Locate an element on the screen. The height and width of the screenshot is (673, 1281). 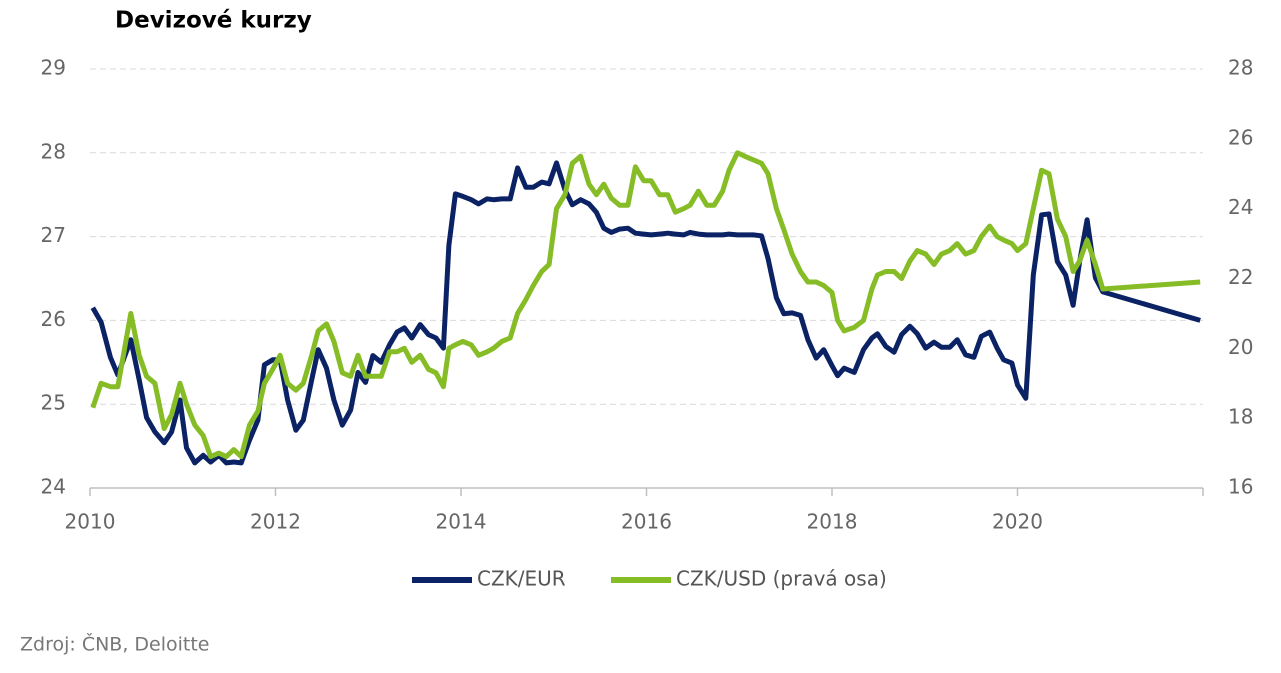
chart-title: Devizové kurzy is located at coordinates (213, 21).